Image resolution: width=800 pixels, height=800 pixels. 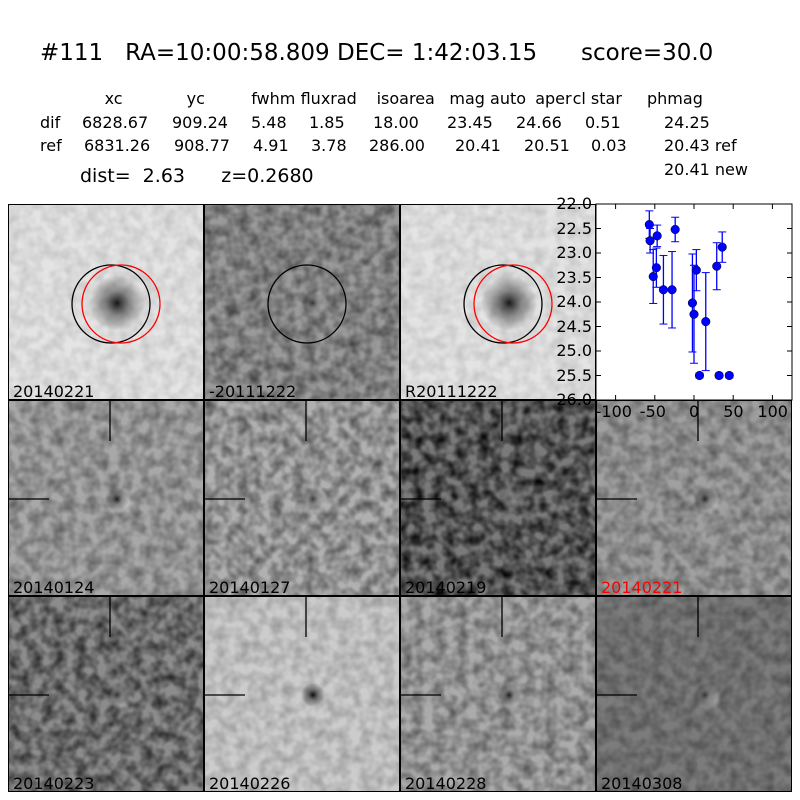 I want to click on column-header: aper, so click(x=553, y=98).